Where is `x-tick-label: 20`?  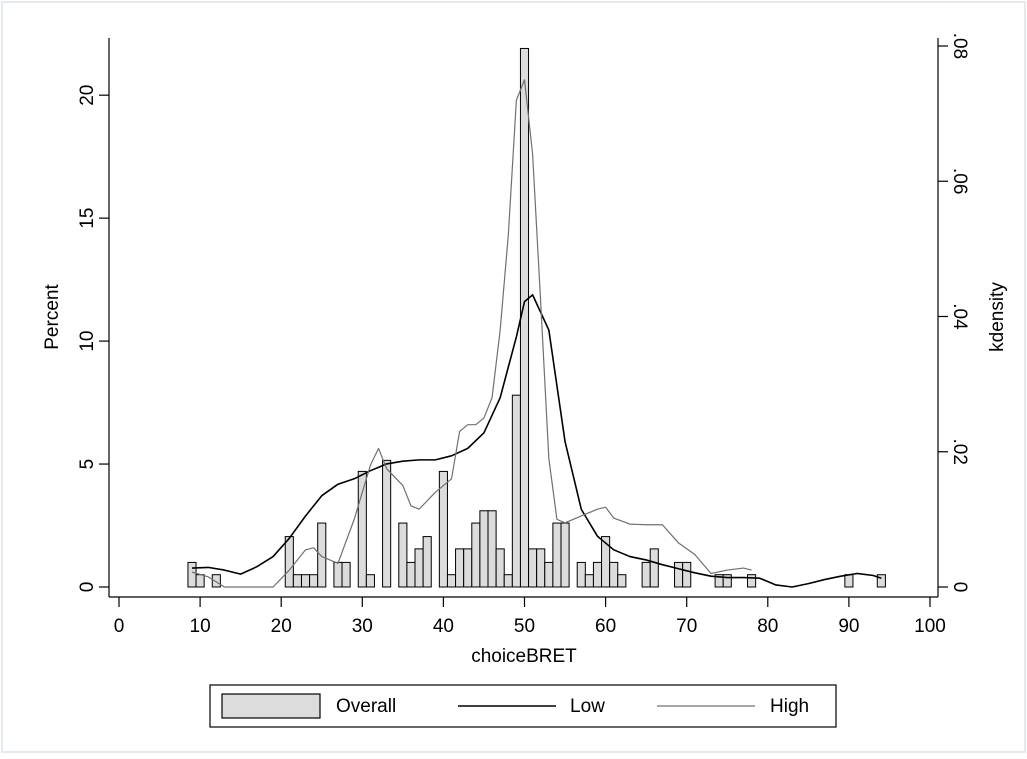 x-tick-label: 20 is located at coordinates (281, 626).